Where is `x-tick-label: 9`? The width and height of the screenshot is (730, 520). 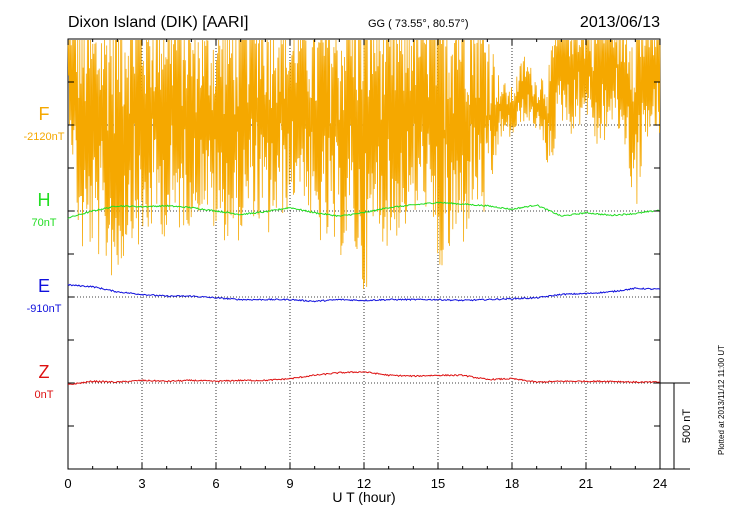 x-tick-label: 9 is located at coordinates (289, 483).